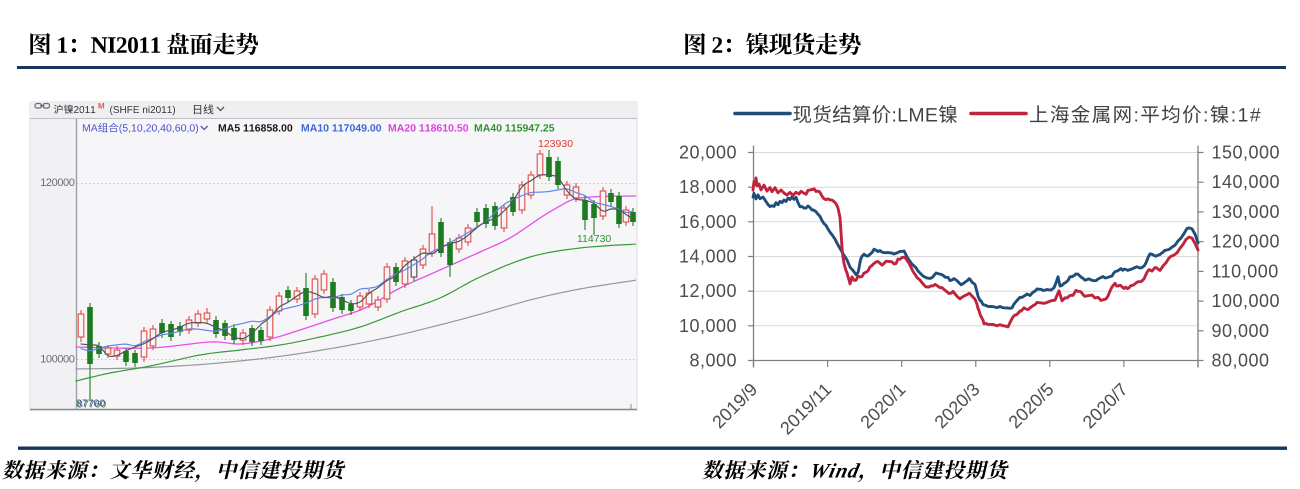 The height and width of the screenshot is (489, 1300). I want to click on svg-text: 130,000, so click(1246, 212).